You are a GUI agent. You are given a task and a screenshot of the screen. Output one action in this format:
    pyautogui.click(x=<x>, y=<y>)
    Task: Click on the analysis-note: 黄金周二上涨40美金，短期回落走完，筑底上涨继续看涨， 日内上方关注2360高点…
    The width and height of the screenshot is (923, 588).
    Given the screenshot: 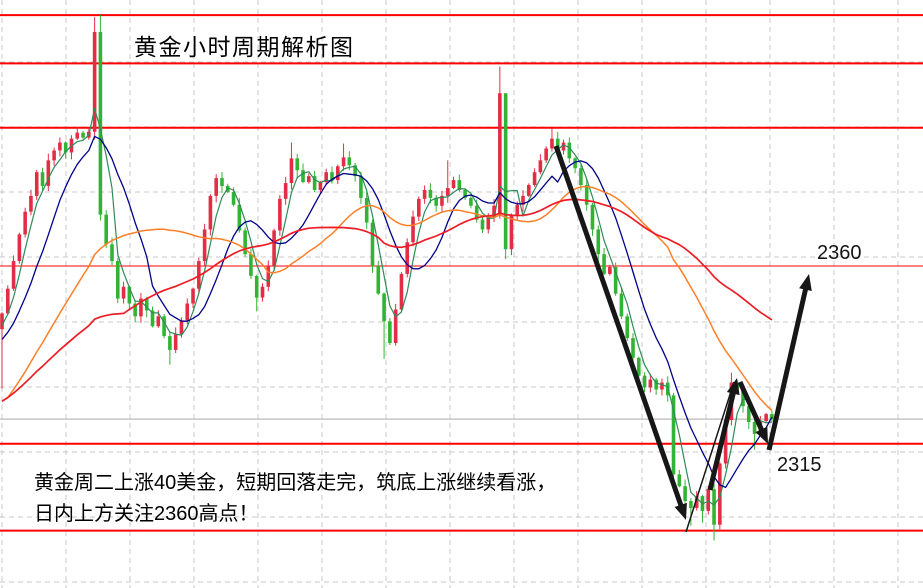 What is the action you would take?
    pyautogui.click(x=295, y=499)
    